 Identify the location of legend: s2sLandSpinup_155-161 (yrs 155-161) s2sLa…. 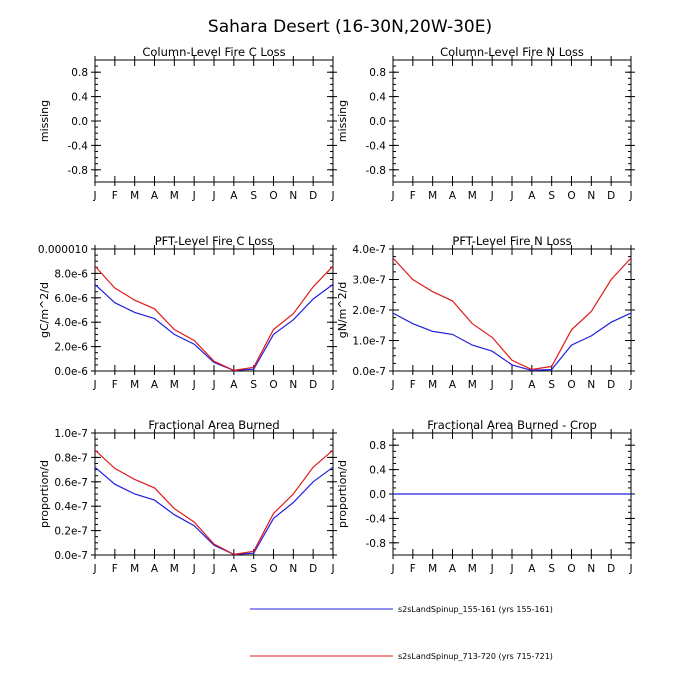
(401, 633).